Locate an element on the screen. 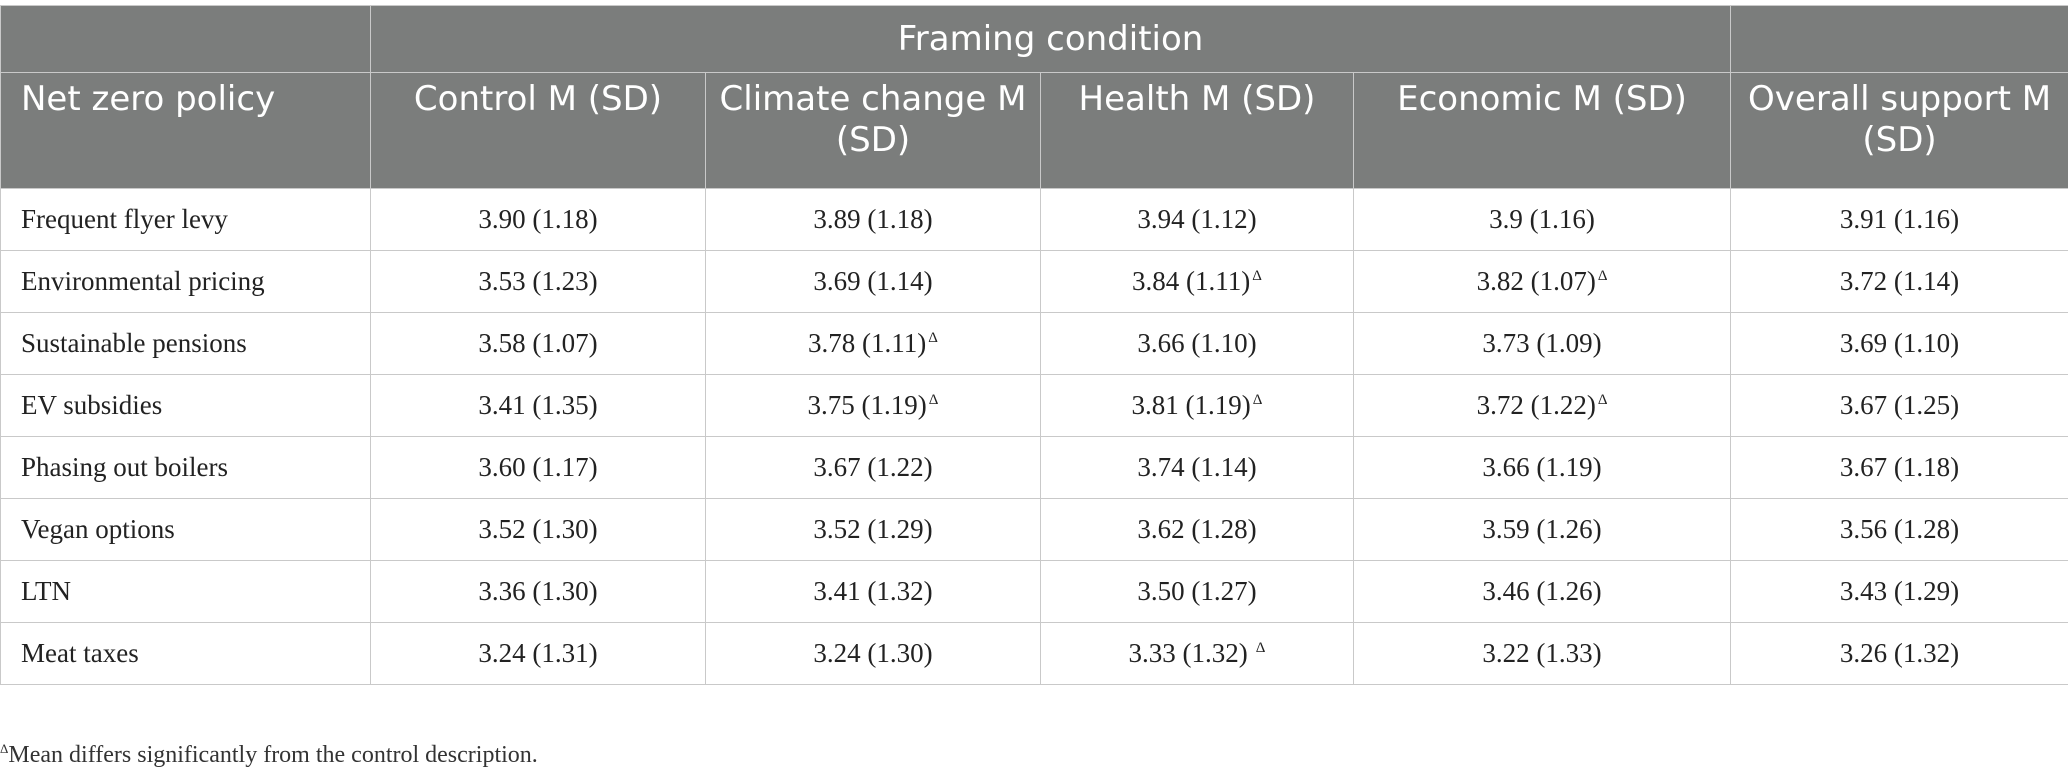 The height and width of the screenshot is (779, 2068). health-cell: 3.50 (1.27) is located at coordinates (1197, 591).